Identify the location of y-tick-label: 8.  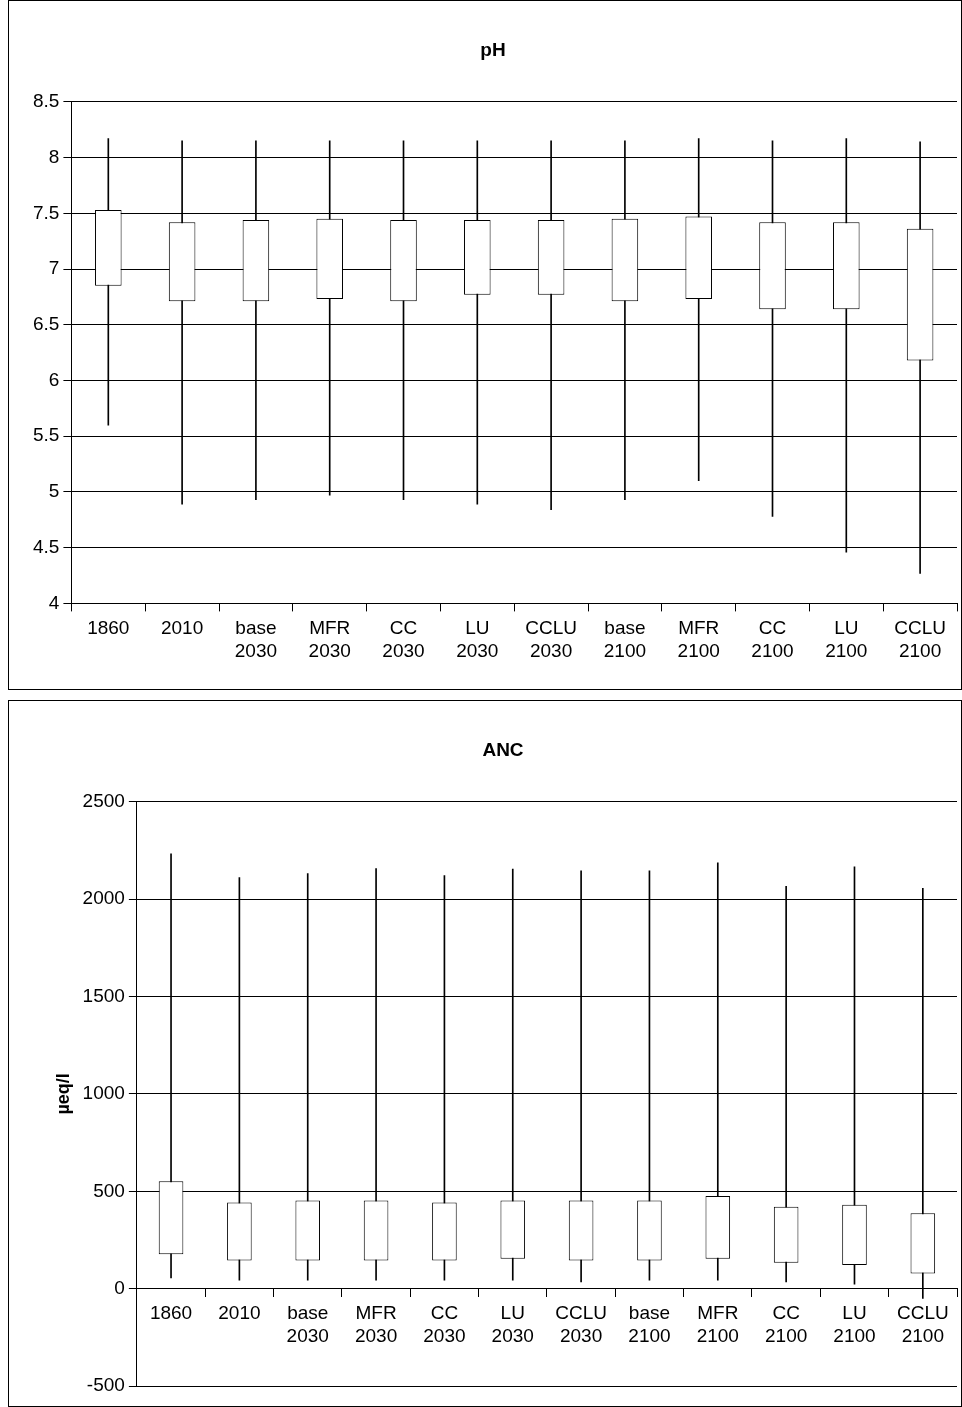
(54, 156).